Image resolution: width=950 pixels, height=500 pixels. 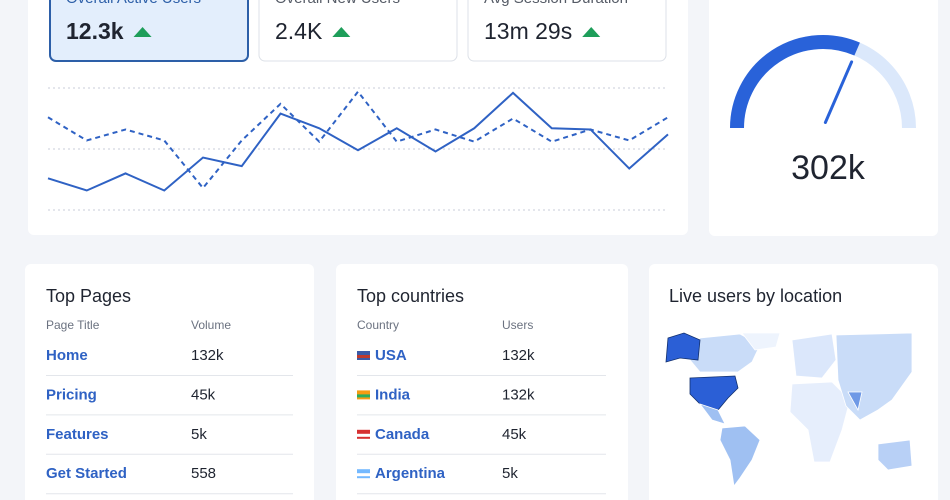 What do you see at coordinates (855, 401) in the screenshot?
I see `india` at bounding box center [855, 401].